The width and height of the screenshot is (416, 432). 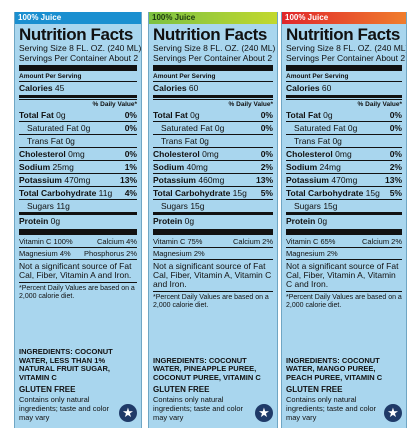 I want to click on nutrient-amount: 0mg, so click(x=343, y=154).